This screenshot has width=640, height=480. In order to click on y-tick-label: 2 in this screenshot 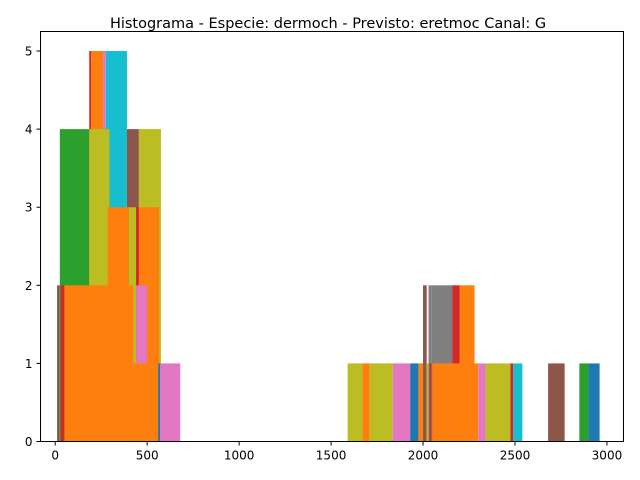, I will do `click(29, 286)`.